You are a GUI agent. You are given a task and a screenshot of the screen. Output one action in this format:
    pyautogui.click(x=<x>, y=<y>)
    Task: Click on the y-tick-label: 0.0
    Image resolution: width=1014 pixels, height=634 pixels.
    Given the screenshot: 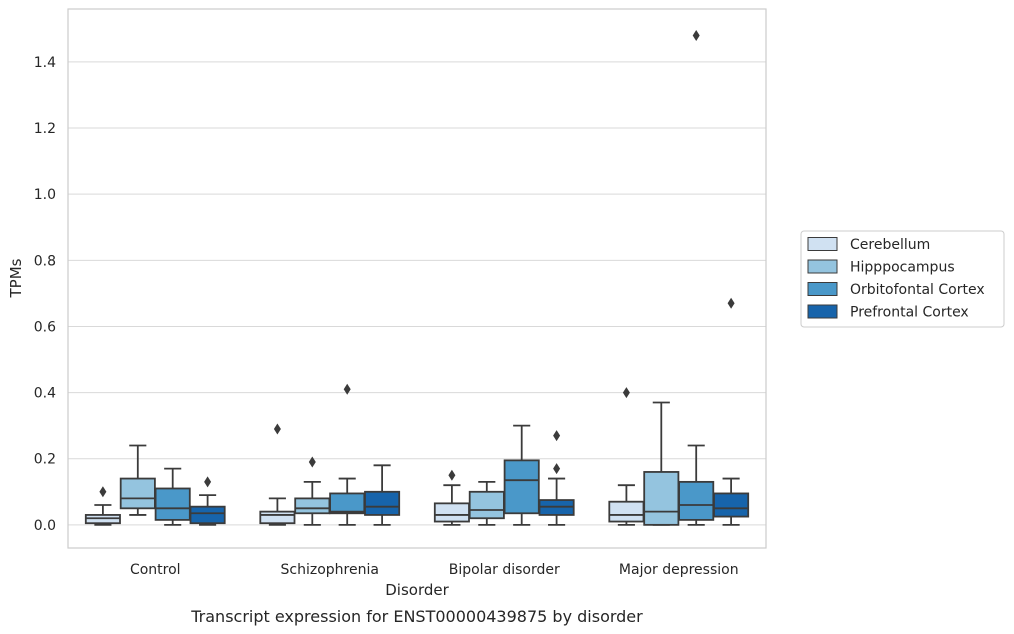 What is the action you would take?
    pyautogui.click(x=45, y=526)
    